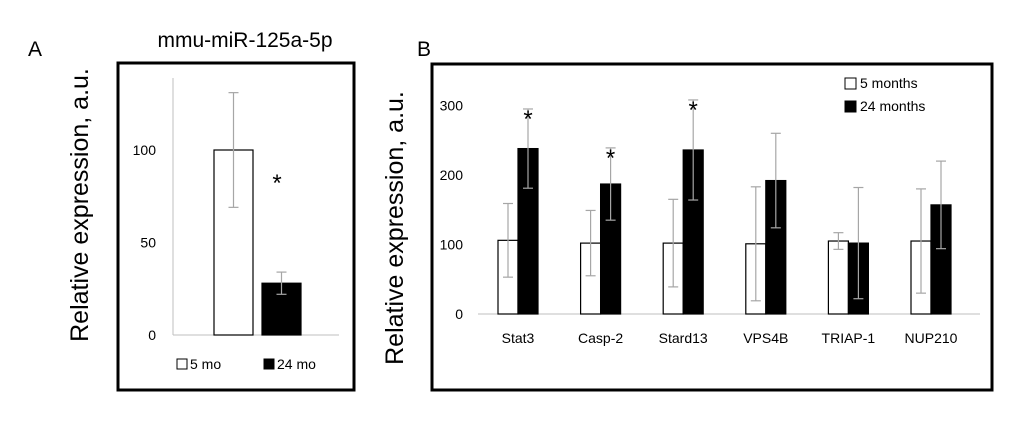  Describe the element at coordinates (35, 49) in the screenshot. I see `panel-a-letter: A` at that location.